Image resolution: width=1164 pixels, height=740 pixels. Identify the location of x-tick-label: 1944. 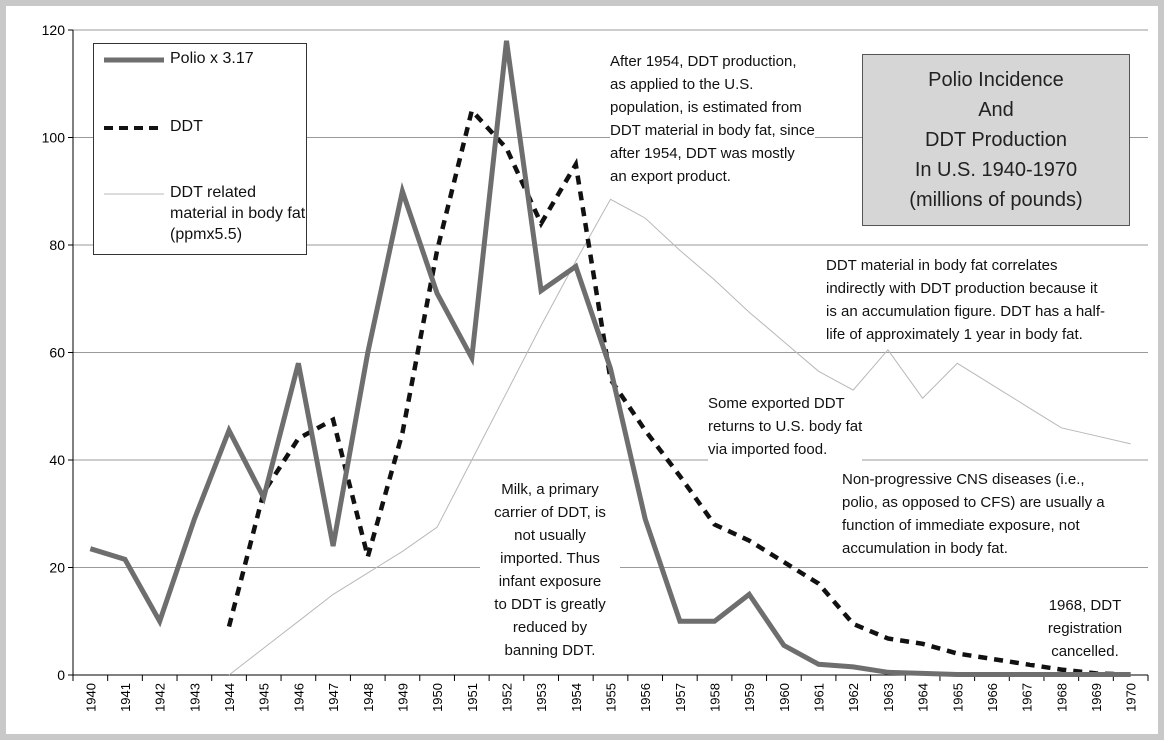
(229, 697).